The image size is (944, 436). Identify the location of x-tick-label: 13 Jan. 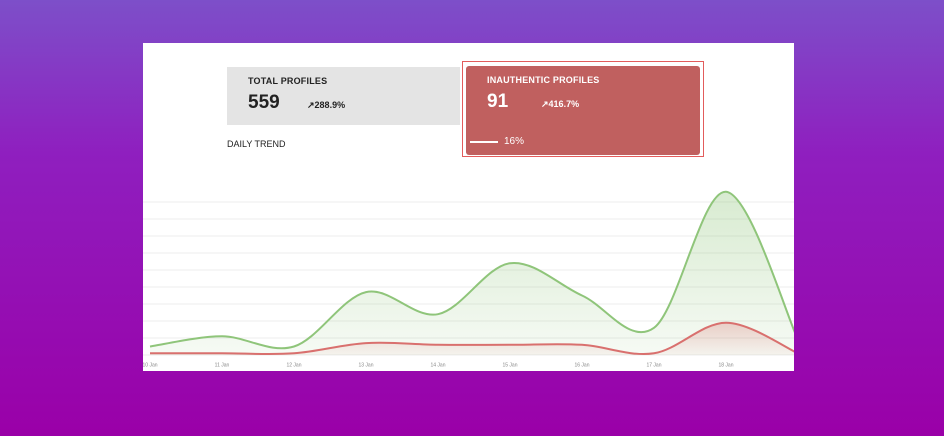
(365, 365).